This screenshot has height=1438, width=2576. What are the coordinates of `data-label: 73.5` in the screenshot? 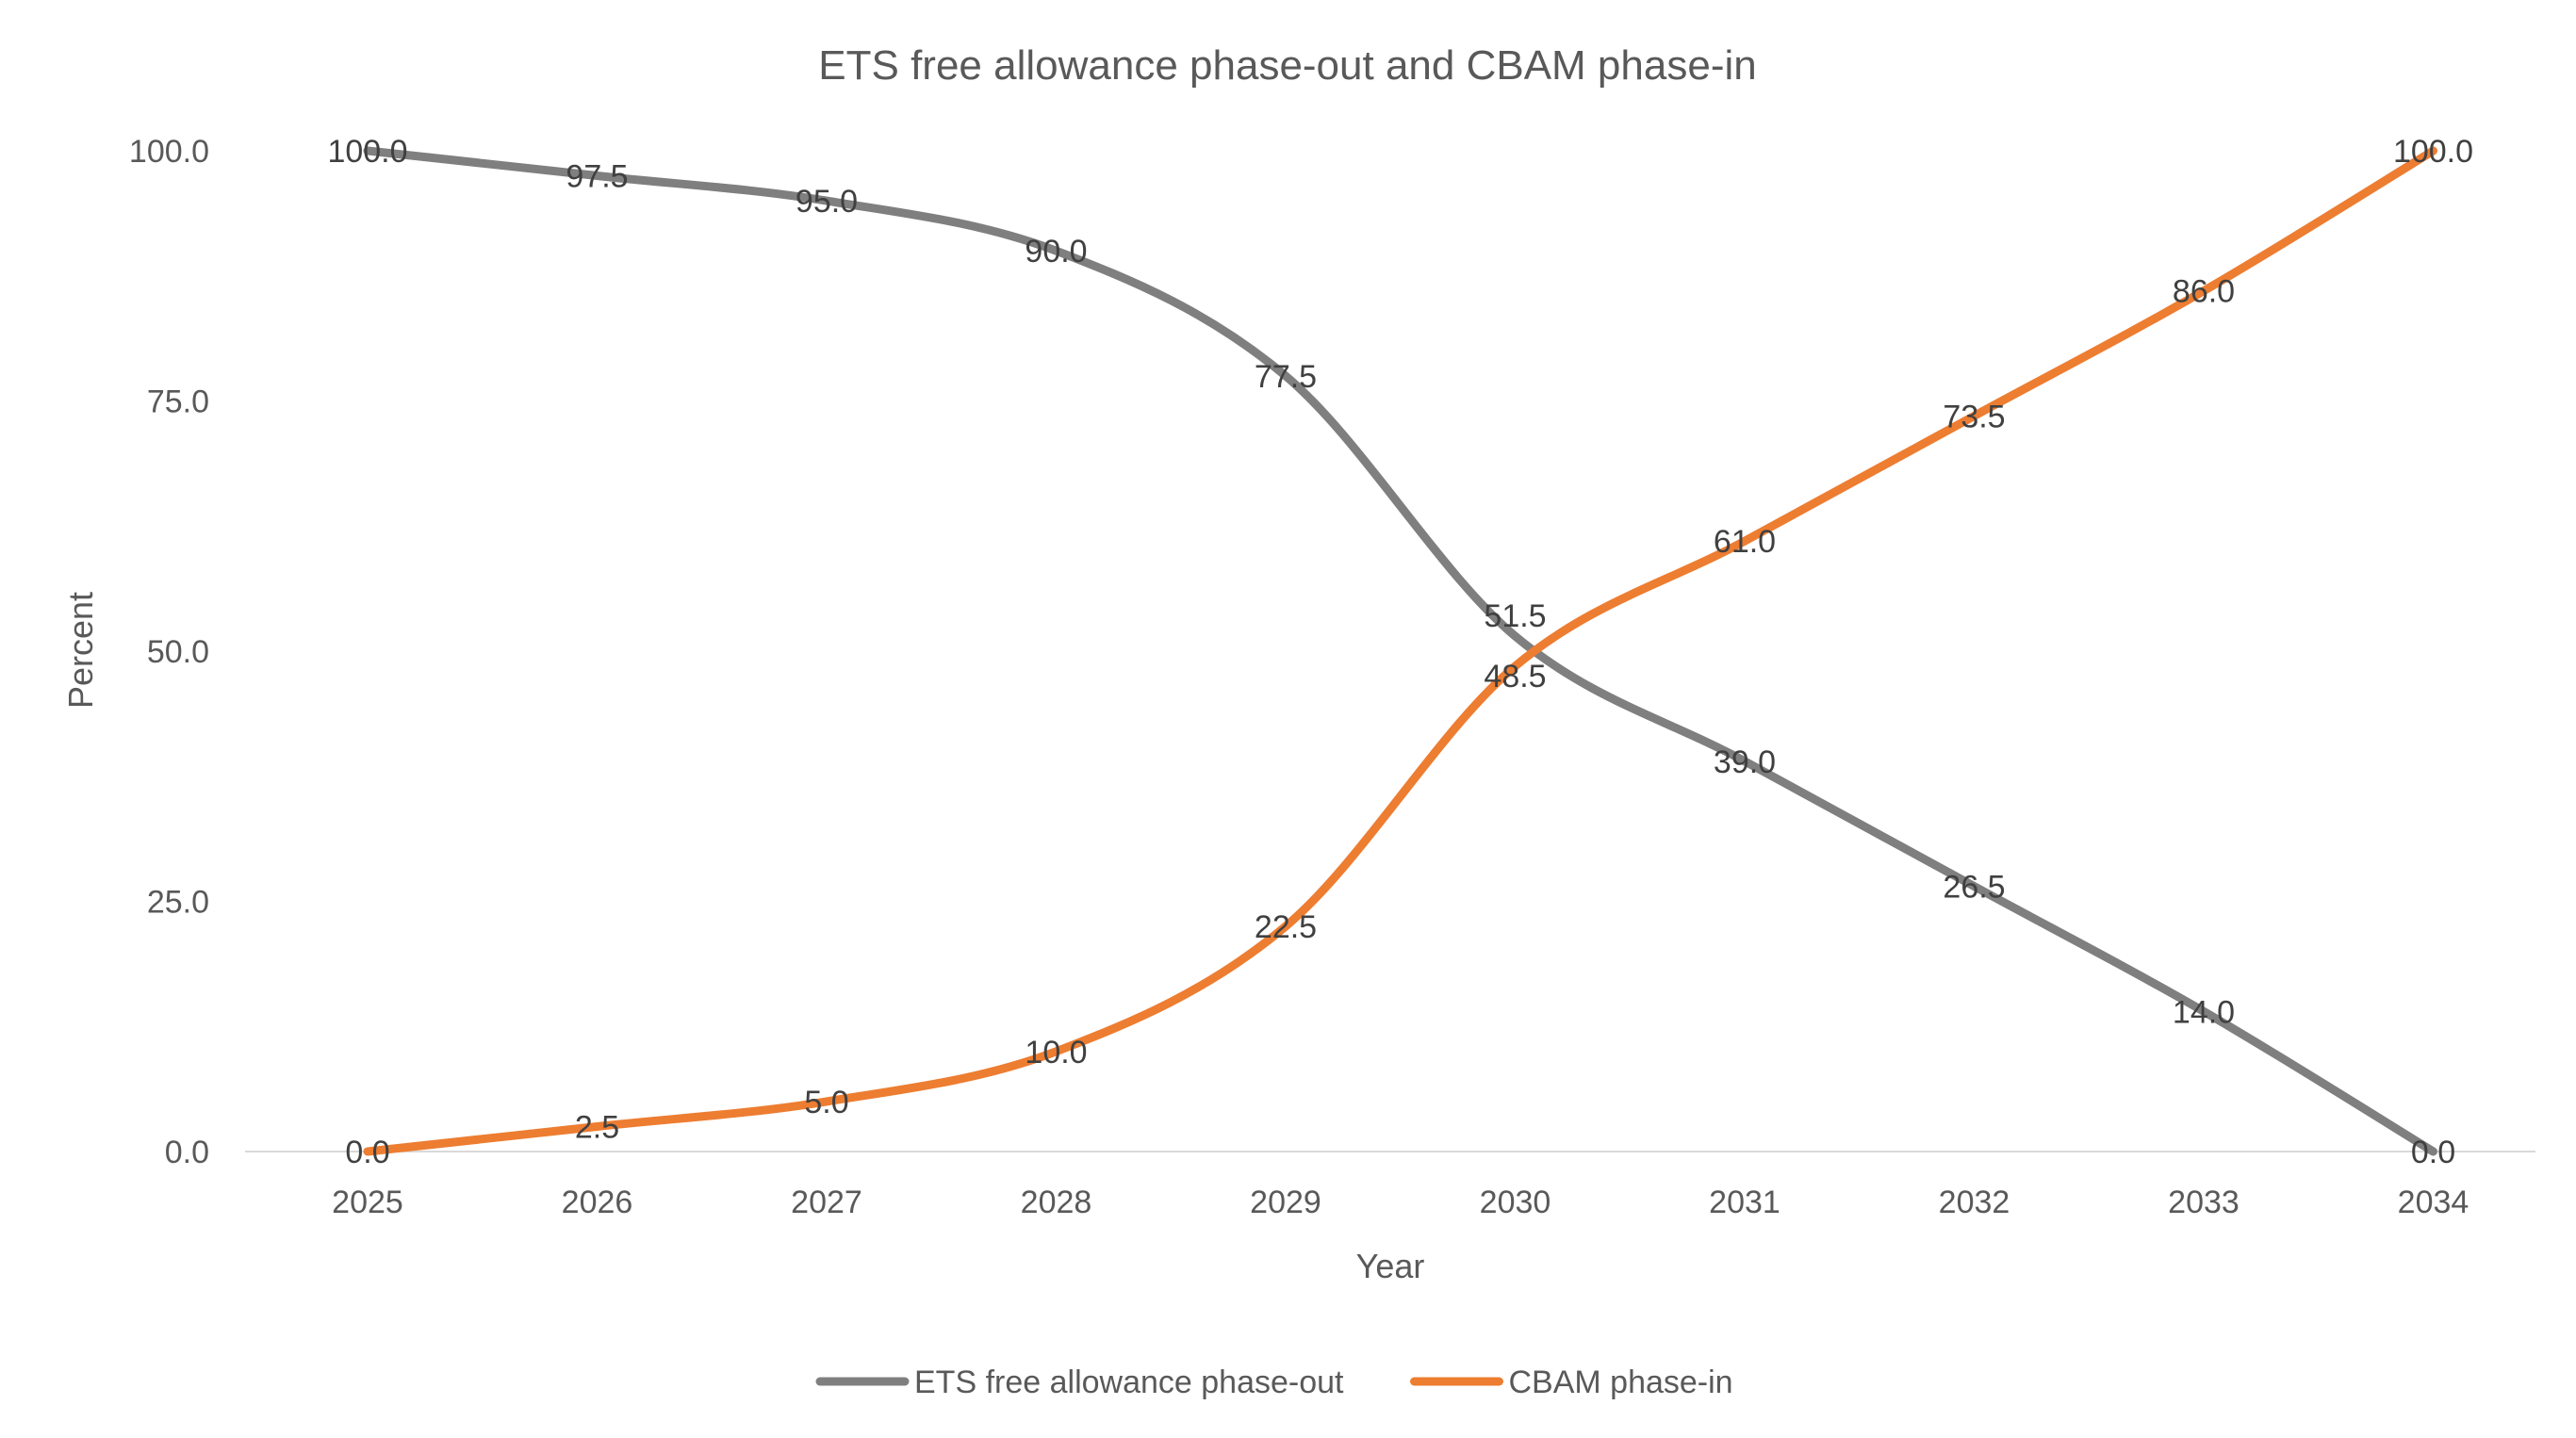 It's located at (1974, 416).